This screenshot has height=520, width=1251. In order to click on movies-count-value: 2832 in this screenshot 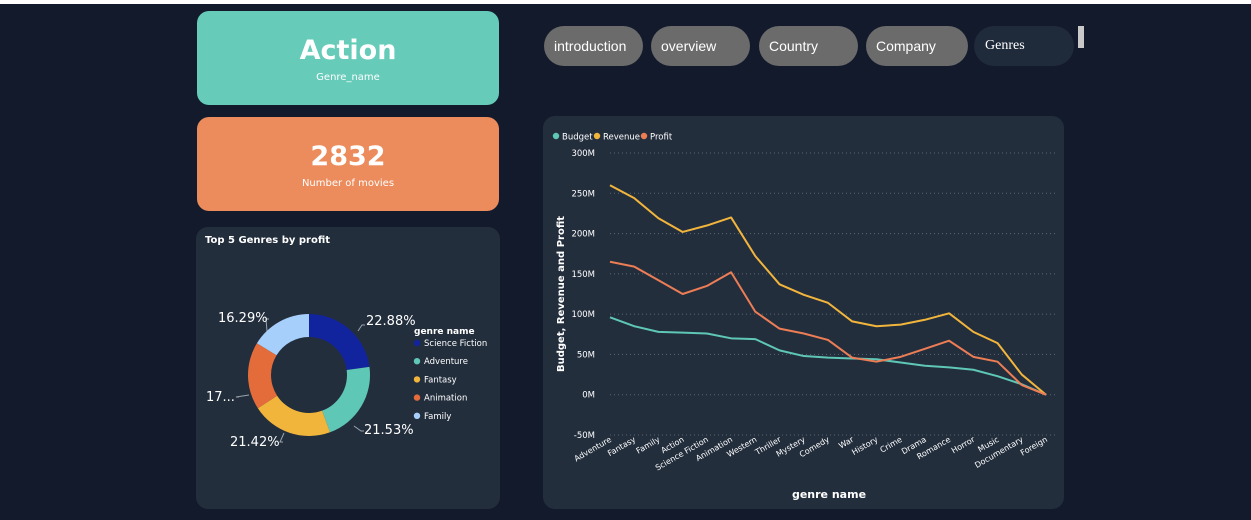, I will do `click(348, 156)`.